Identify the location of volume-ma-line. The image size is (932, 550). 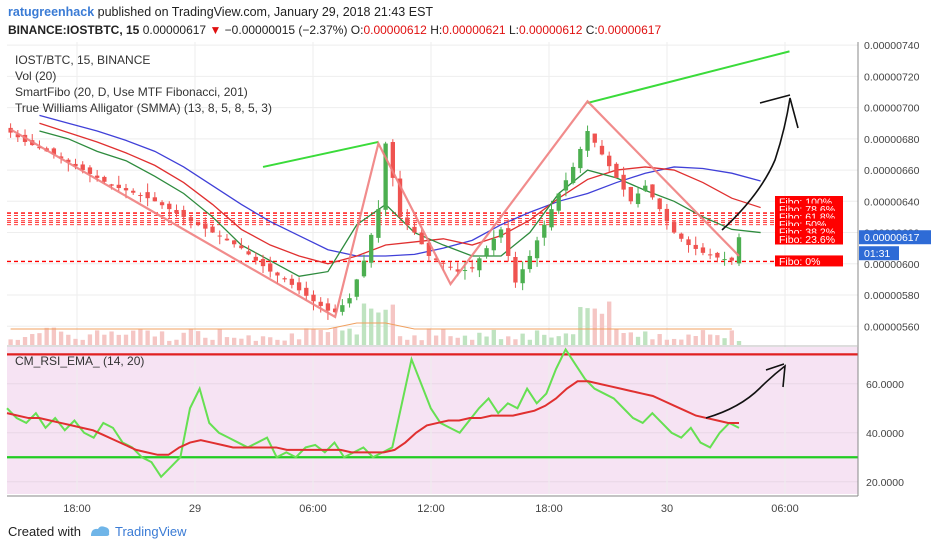
(371, 326).